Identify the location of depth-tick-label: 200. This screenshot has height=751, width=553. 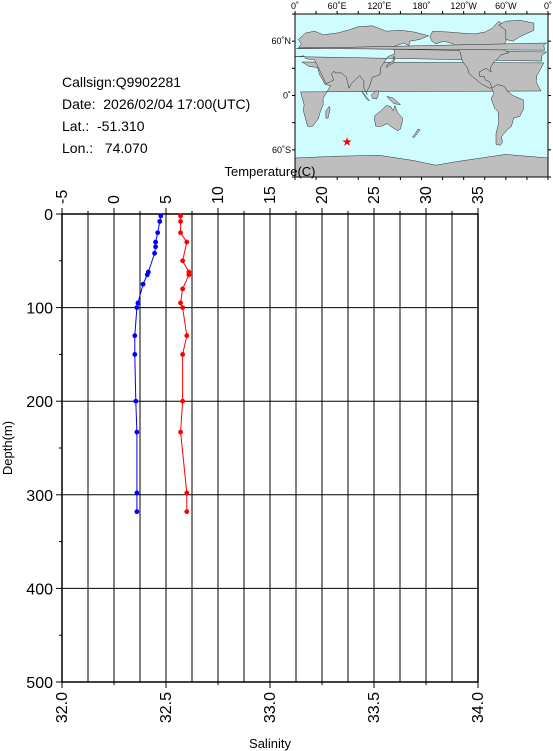
(39, 402).